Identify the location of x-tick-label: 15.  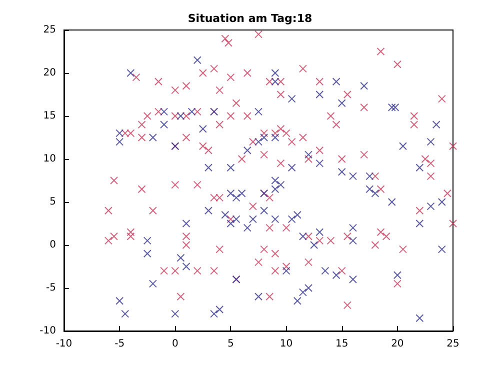
(341, 344).